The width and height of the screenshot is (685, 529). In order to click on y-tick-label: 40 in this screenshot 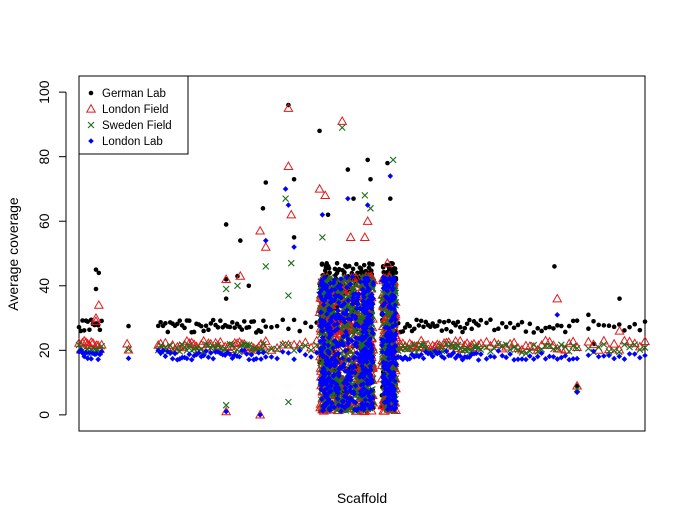, I will do `click(44, 286)`.